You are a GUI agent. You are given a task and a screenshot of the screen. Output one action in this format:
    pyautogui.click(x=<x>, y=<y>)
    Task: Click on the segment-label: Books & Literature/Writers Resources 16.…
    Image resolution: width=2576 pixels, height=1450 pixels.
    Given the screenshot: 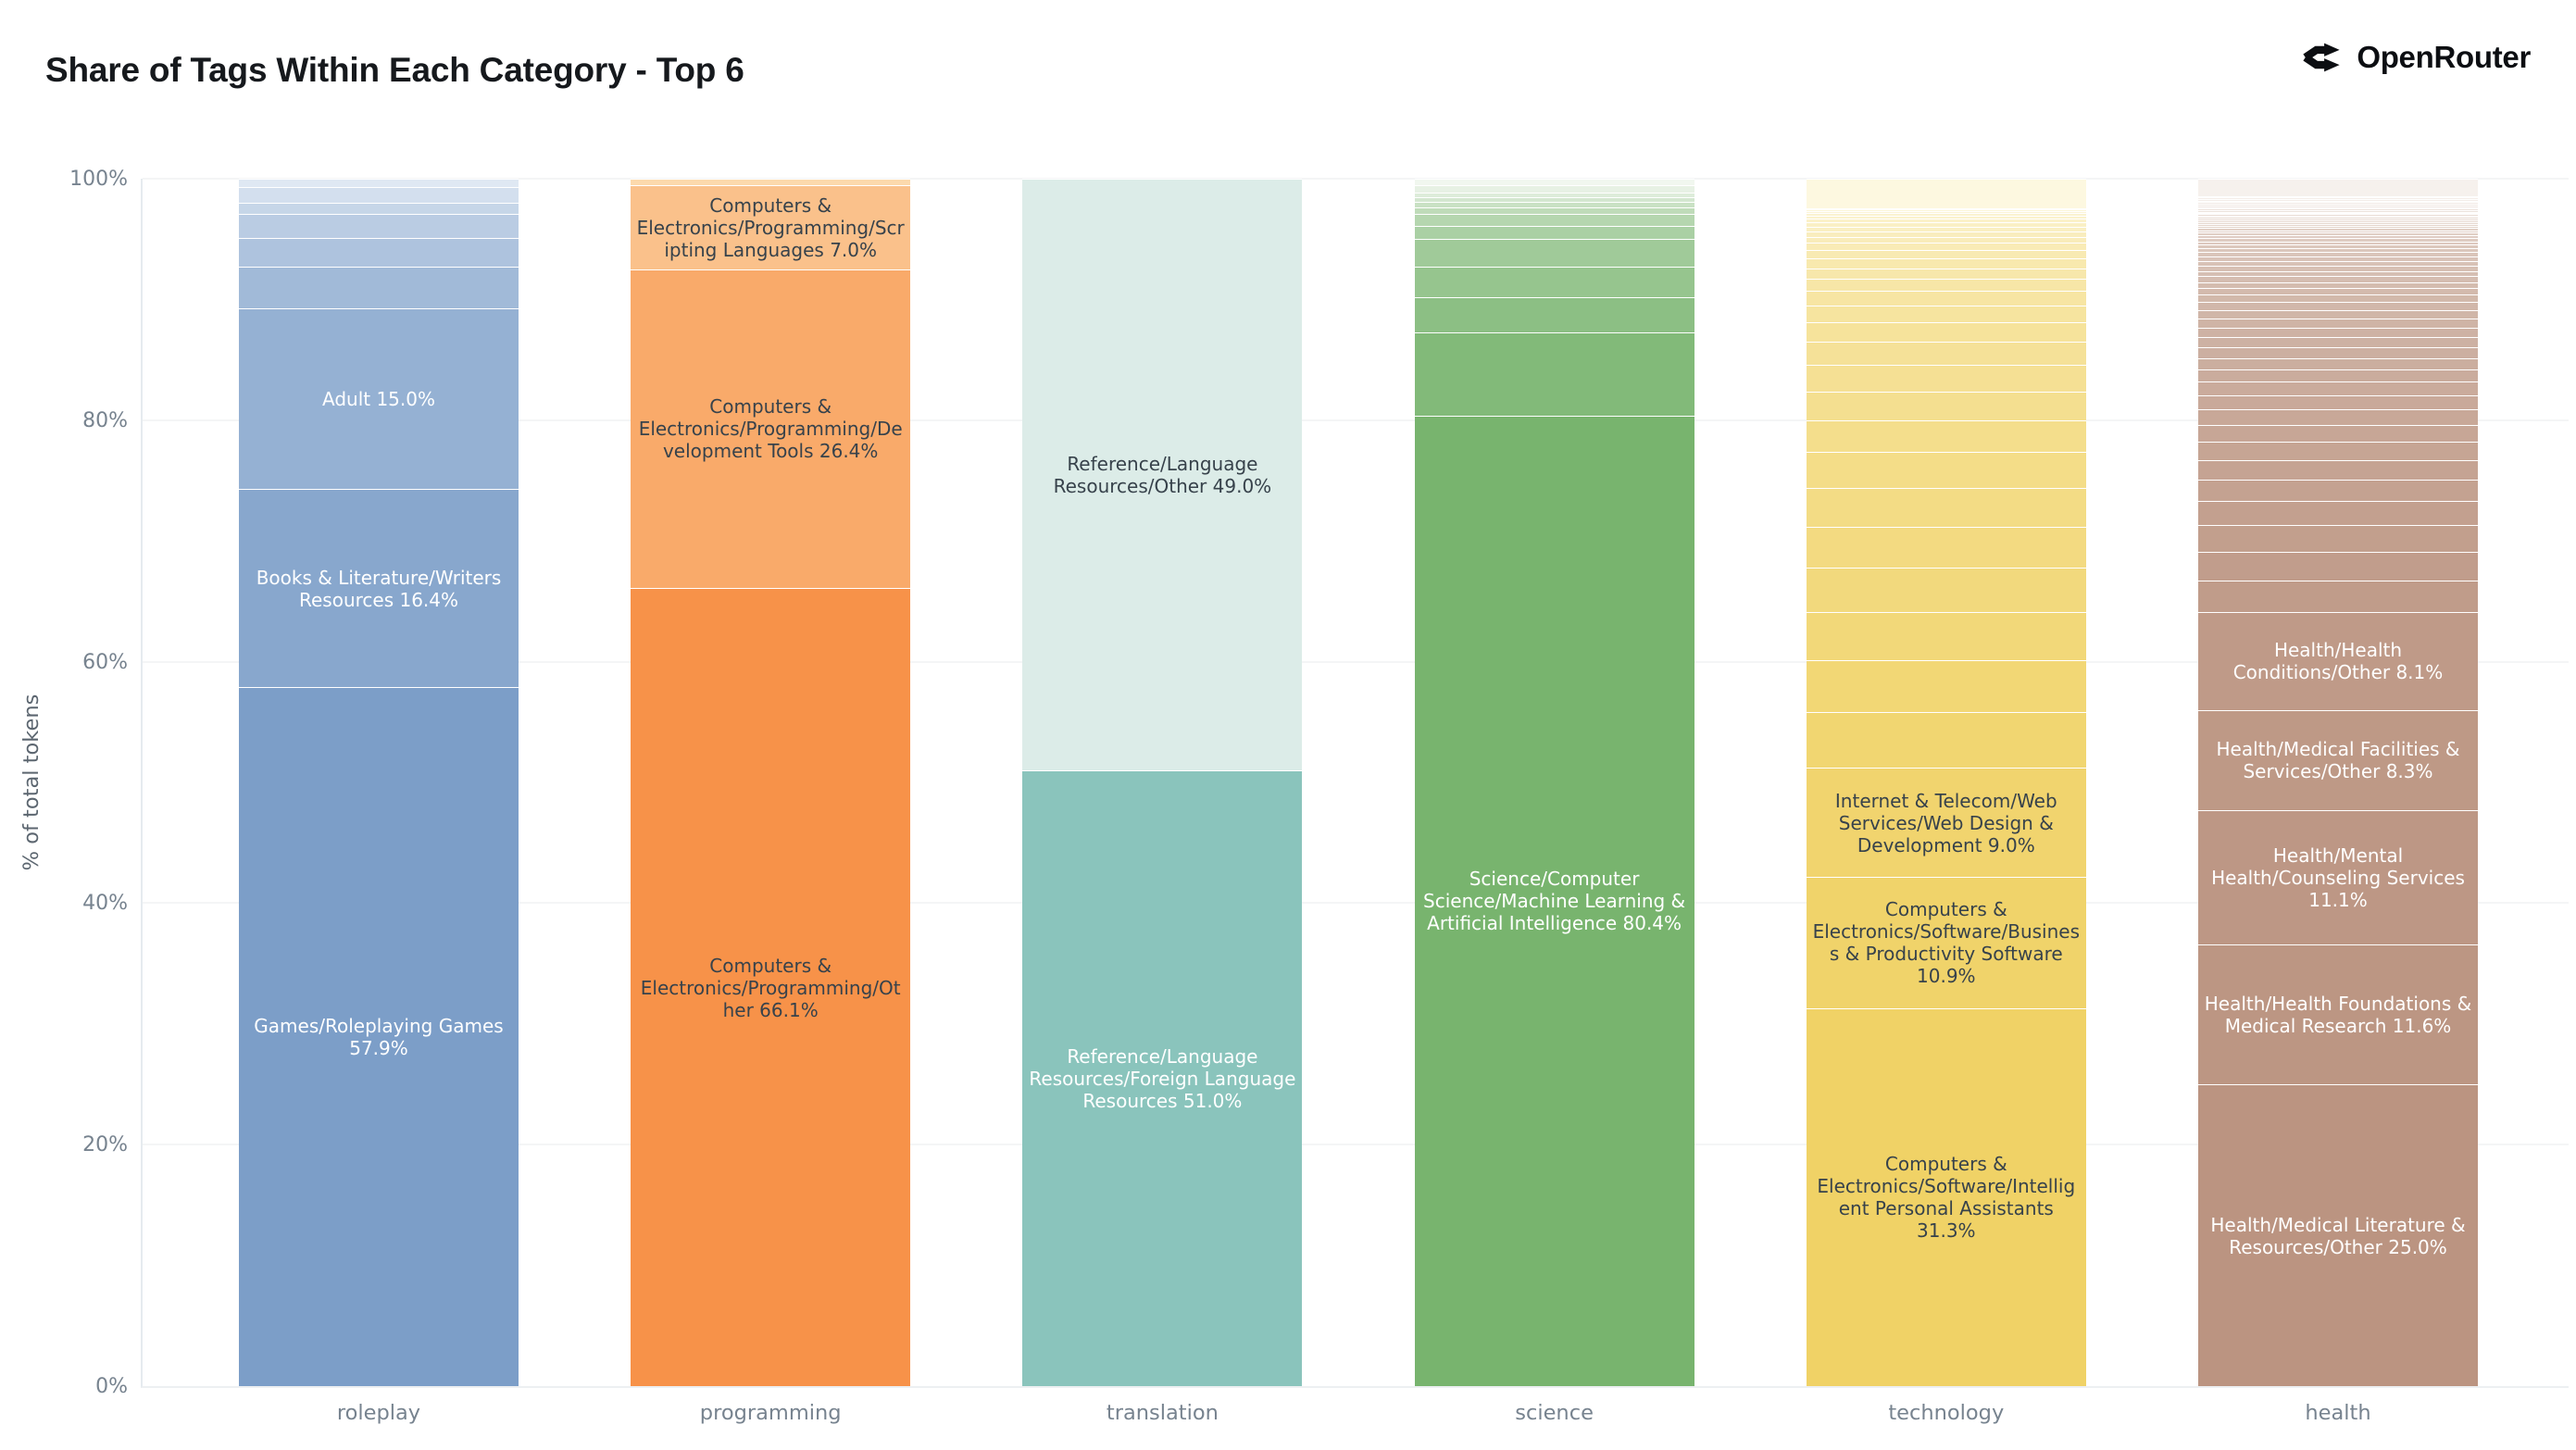 What is the action you would take?
    pyautogui.click(x=379, y=588)
    